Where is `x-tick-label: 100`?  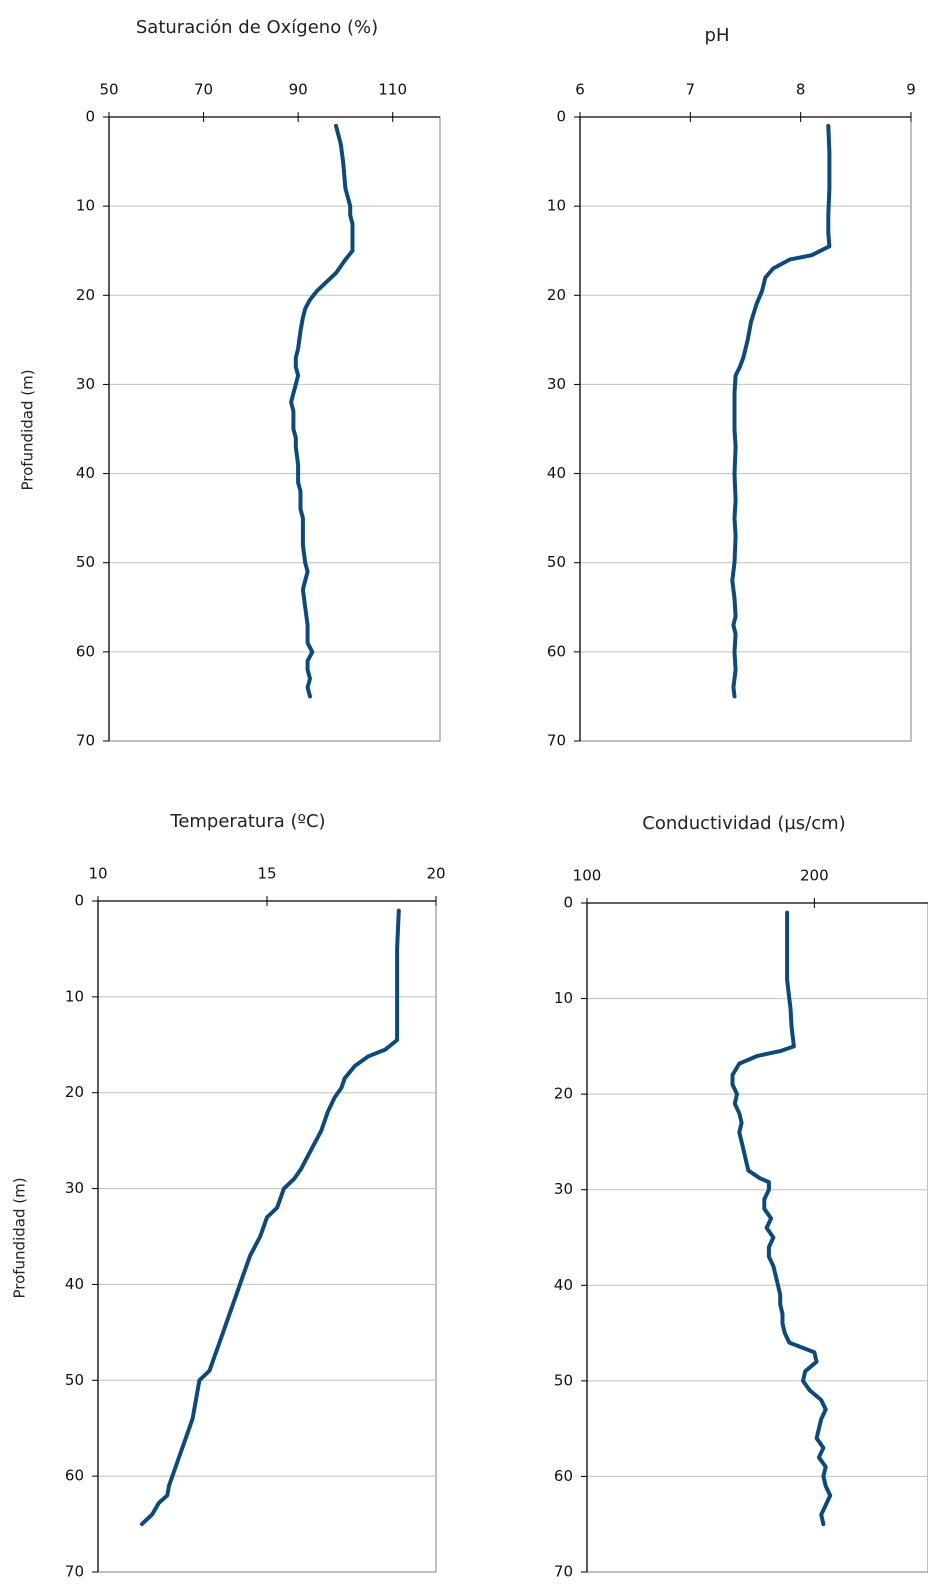
x-tick-label: 100 is located at coordinates (587, 876).